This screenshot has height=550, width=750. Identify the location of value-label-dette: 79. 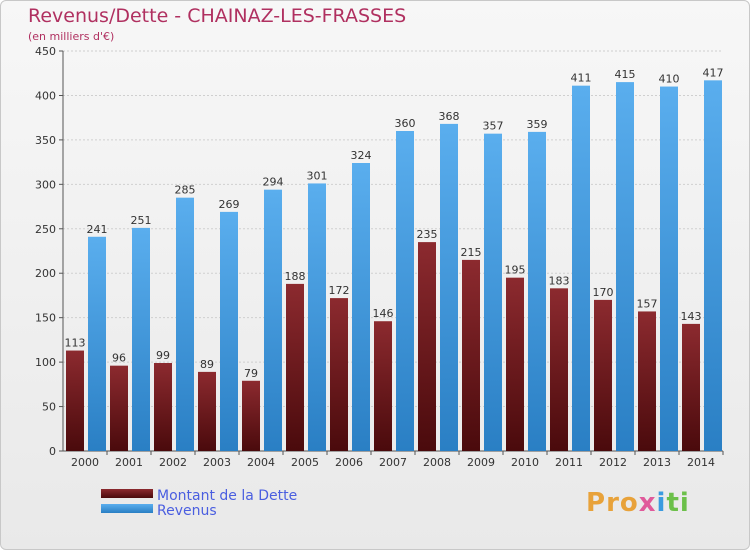
(251, 373).